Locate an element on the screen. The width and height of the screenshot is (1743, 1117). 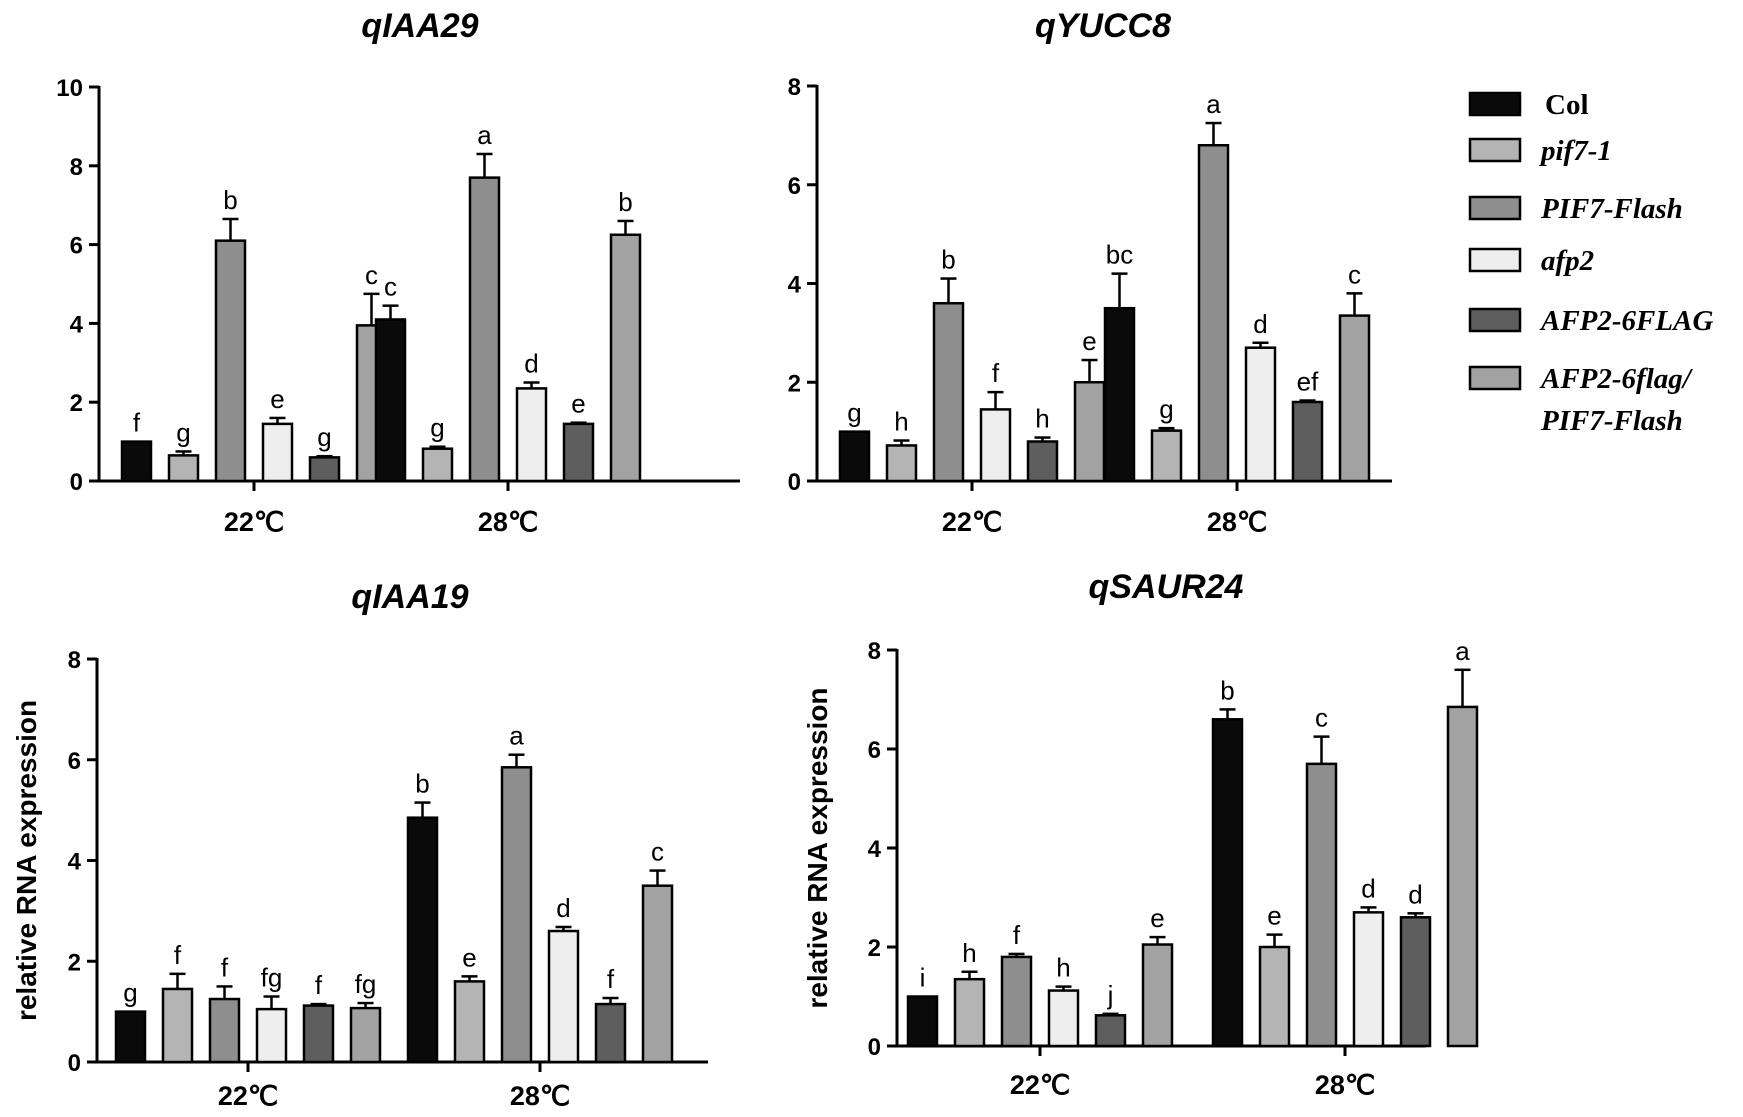
chart-title: qSAUR24 is located at coordinates (1166, 587).